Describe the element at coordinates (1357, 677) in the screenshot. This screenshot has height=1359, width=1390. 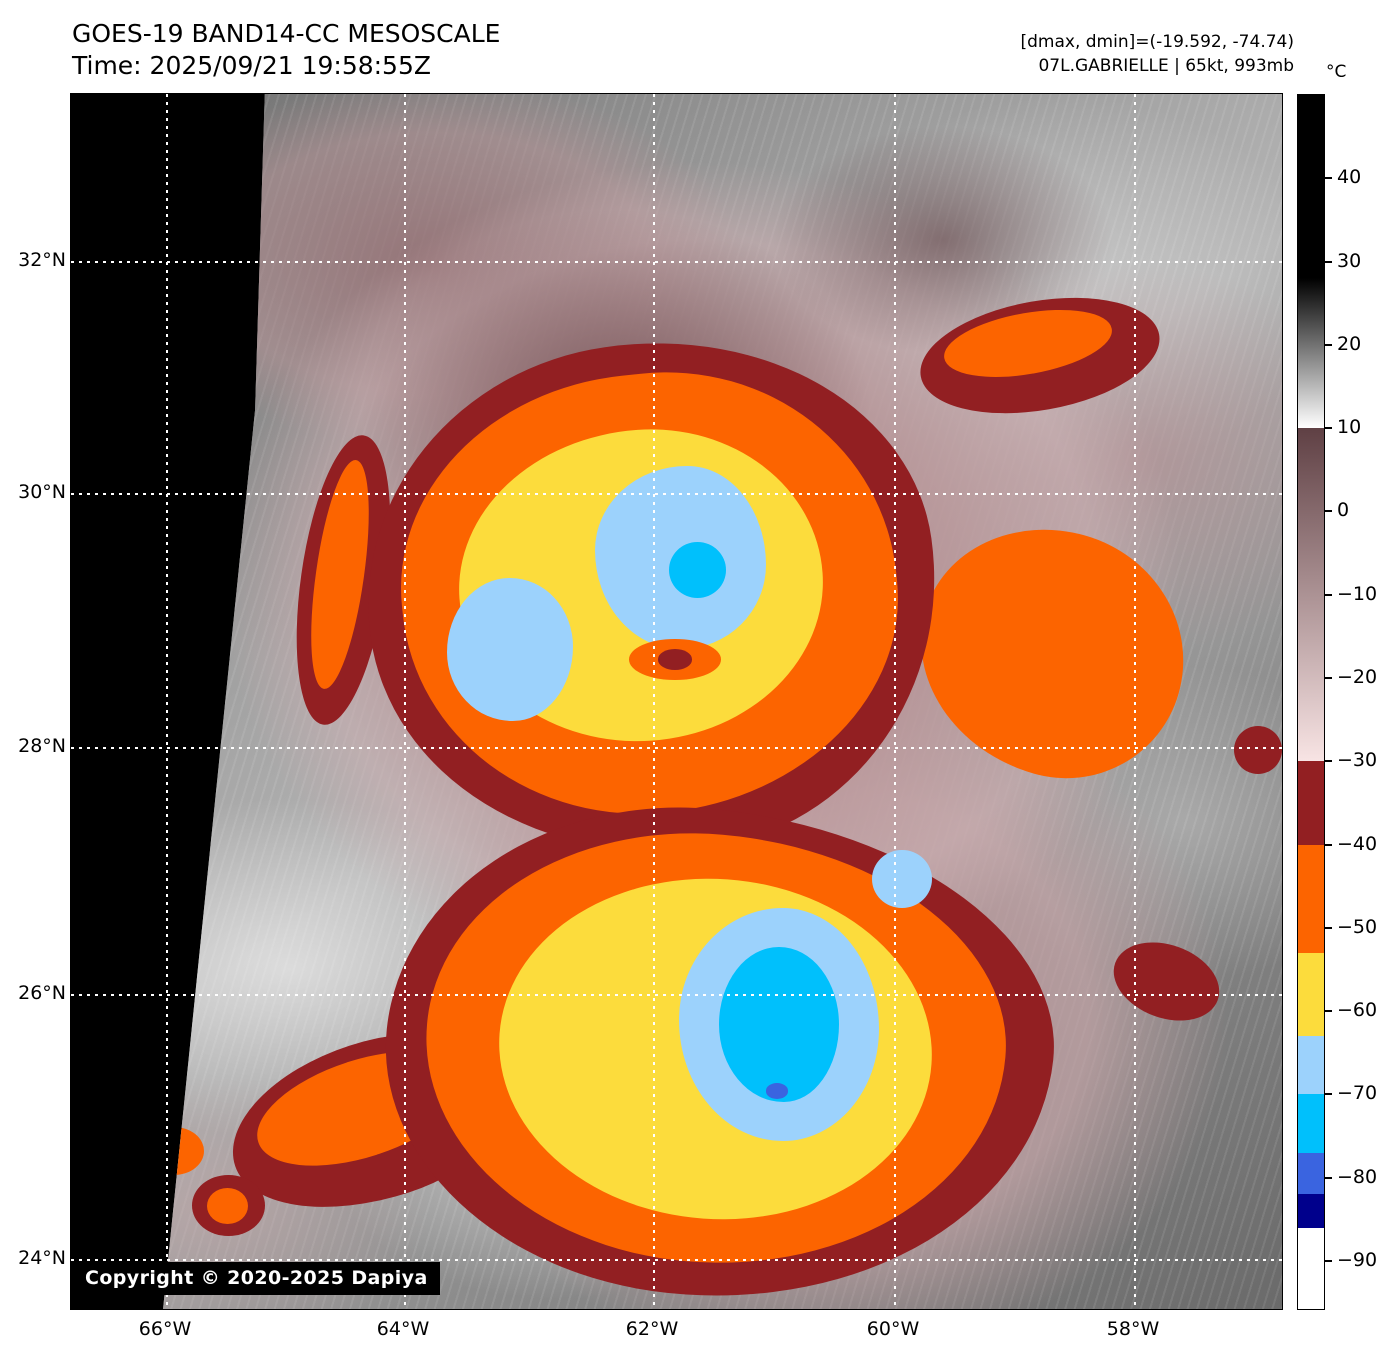
I see `colorbar-tick-label: −20` at that location.